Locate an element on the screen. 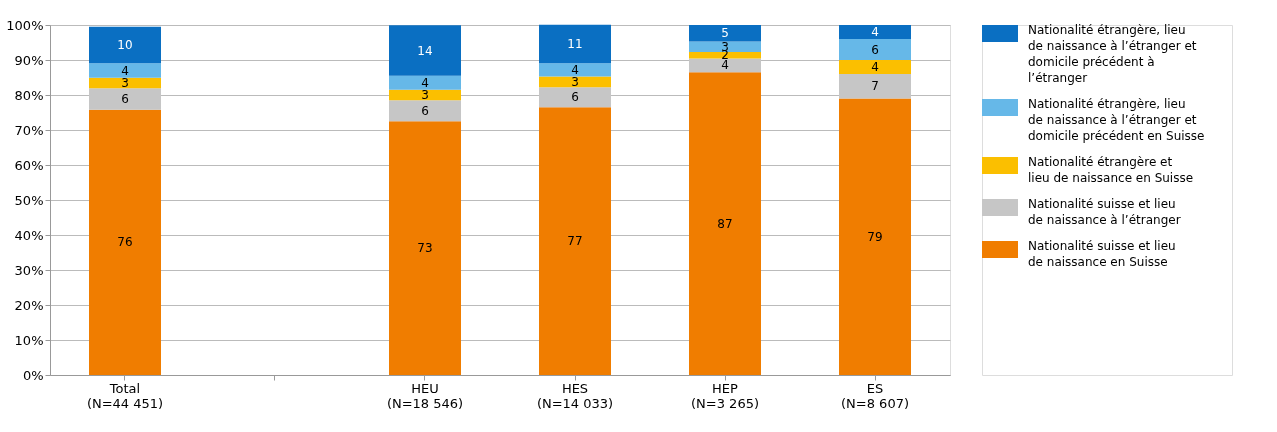 This screenshot has height=432, width=1277. data-label: 14 is located at coordinates (425, 50).